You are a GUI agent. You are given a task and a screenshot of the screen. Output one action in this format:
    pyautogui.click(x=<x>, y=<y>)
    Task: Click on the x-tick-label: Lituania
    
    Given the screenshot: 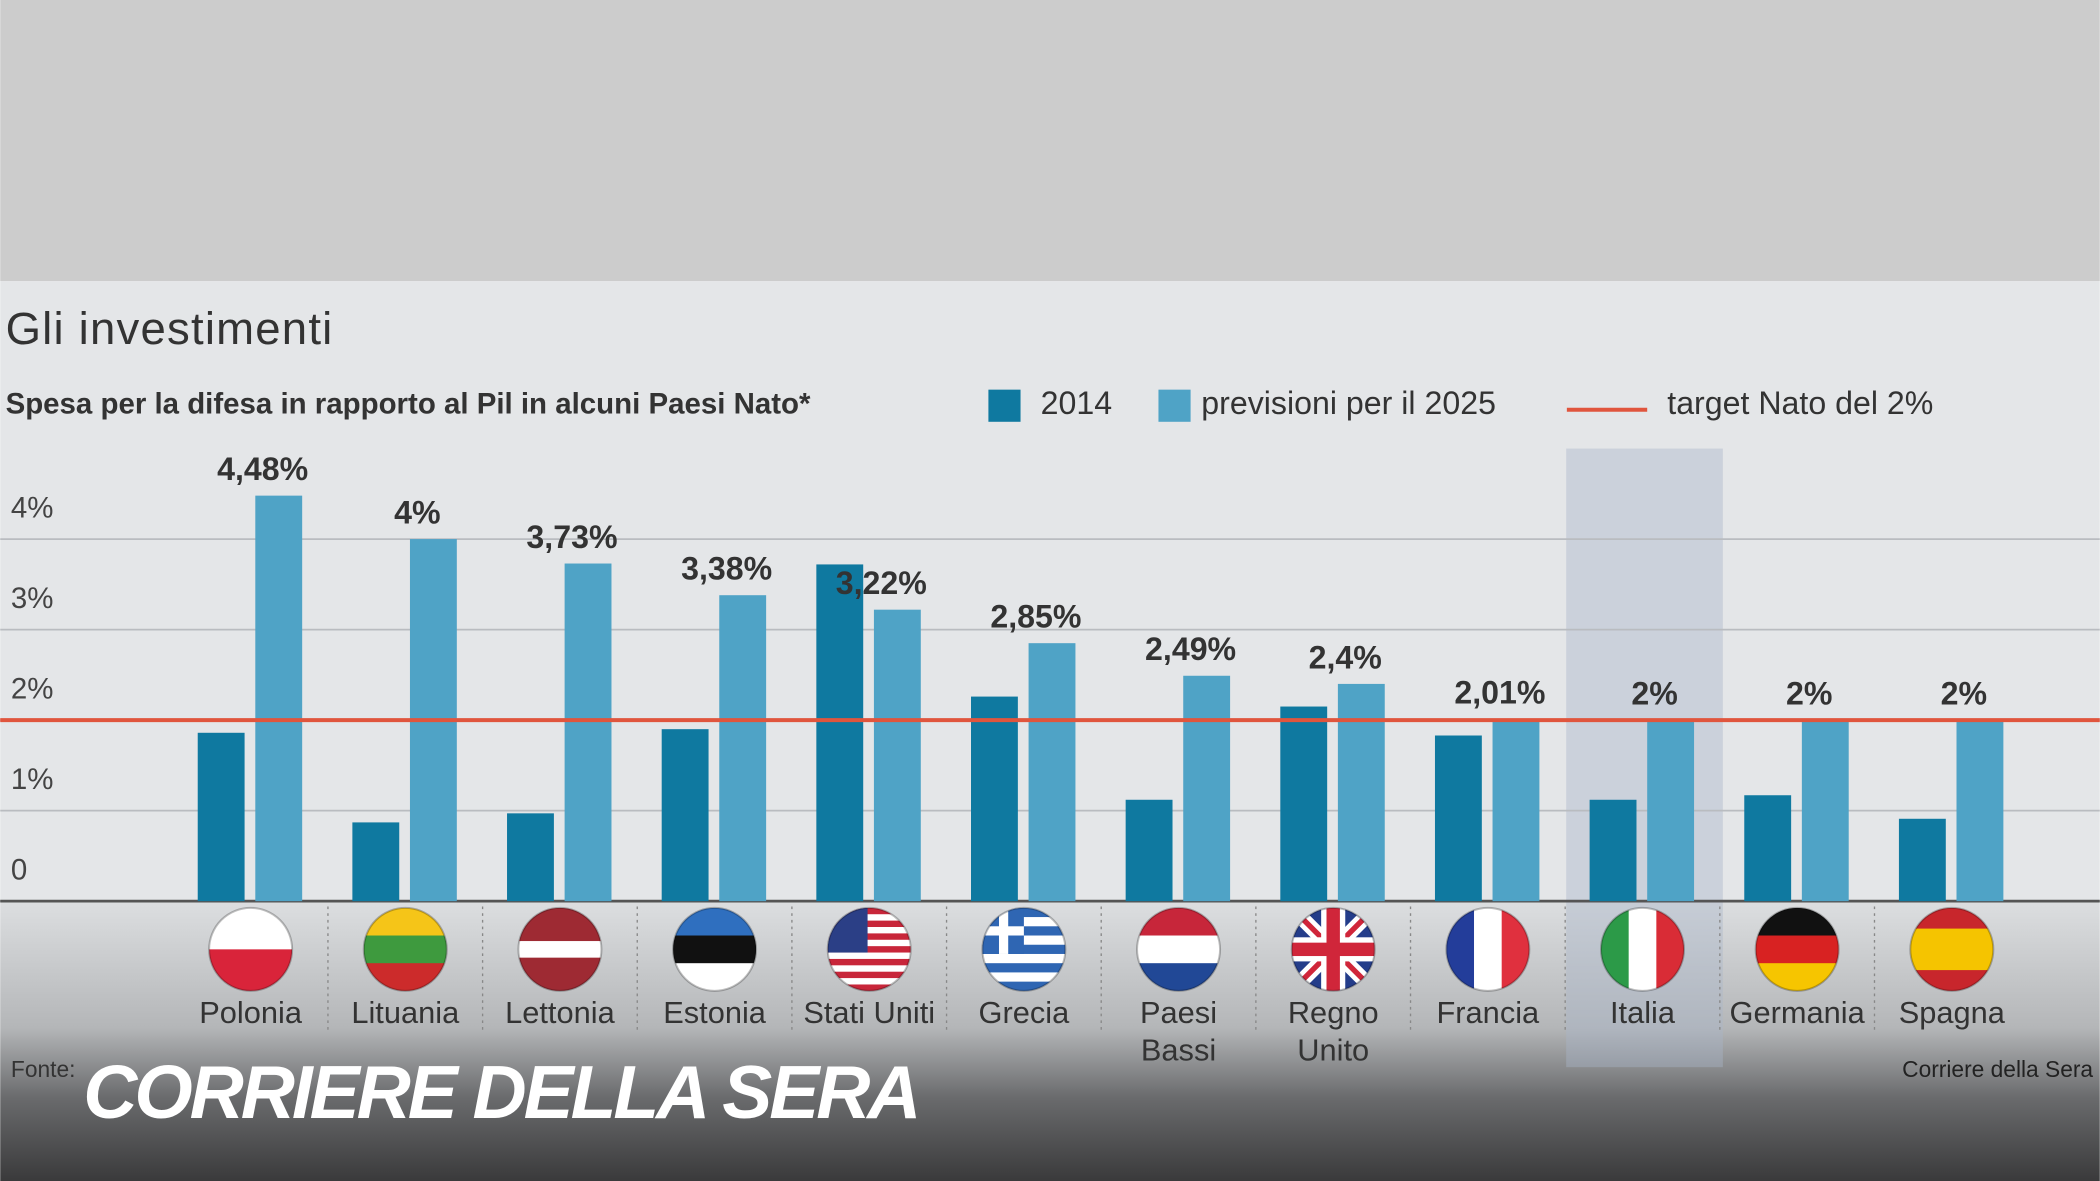 What is the action you would take?
    pyautogui.click(x=405, y=1012)
    